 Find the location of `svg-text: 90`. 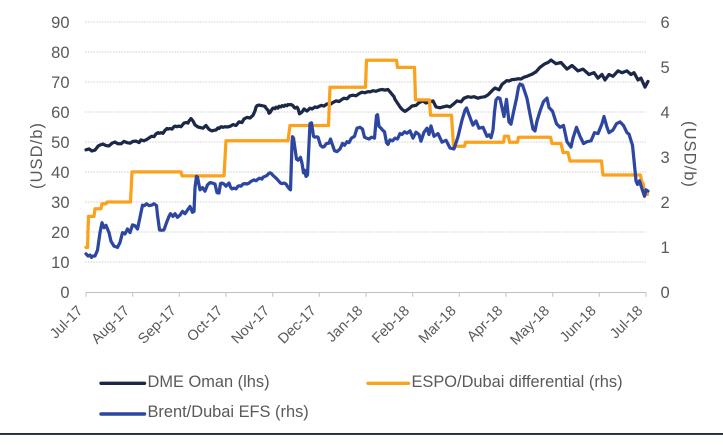

svg-text: 90 is located at coordinates (60, 23).